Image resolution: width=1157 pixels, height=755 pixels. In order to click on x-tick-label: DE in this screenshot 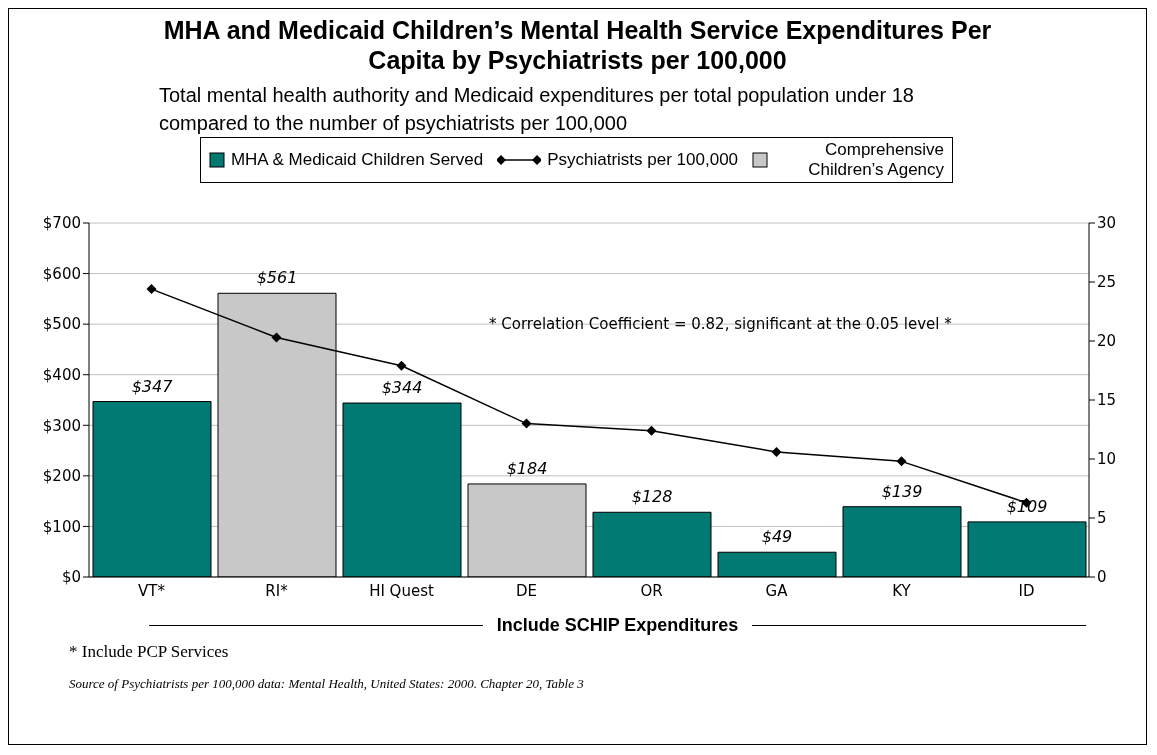, I will do `click(526, 590)`.